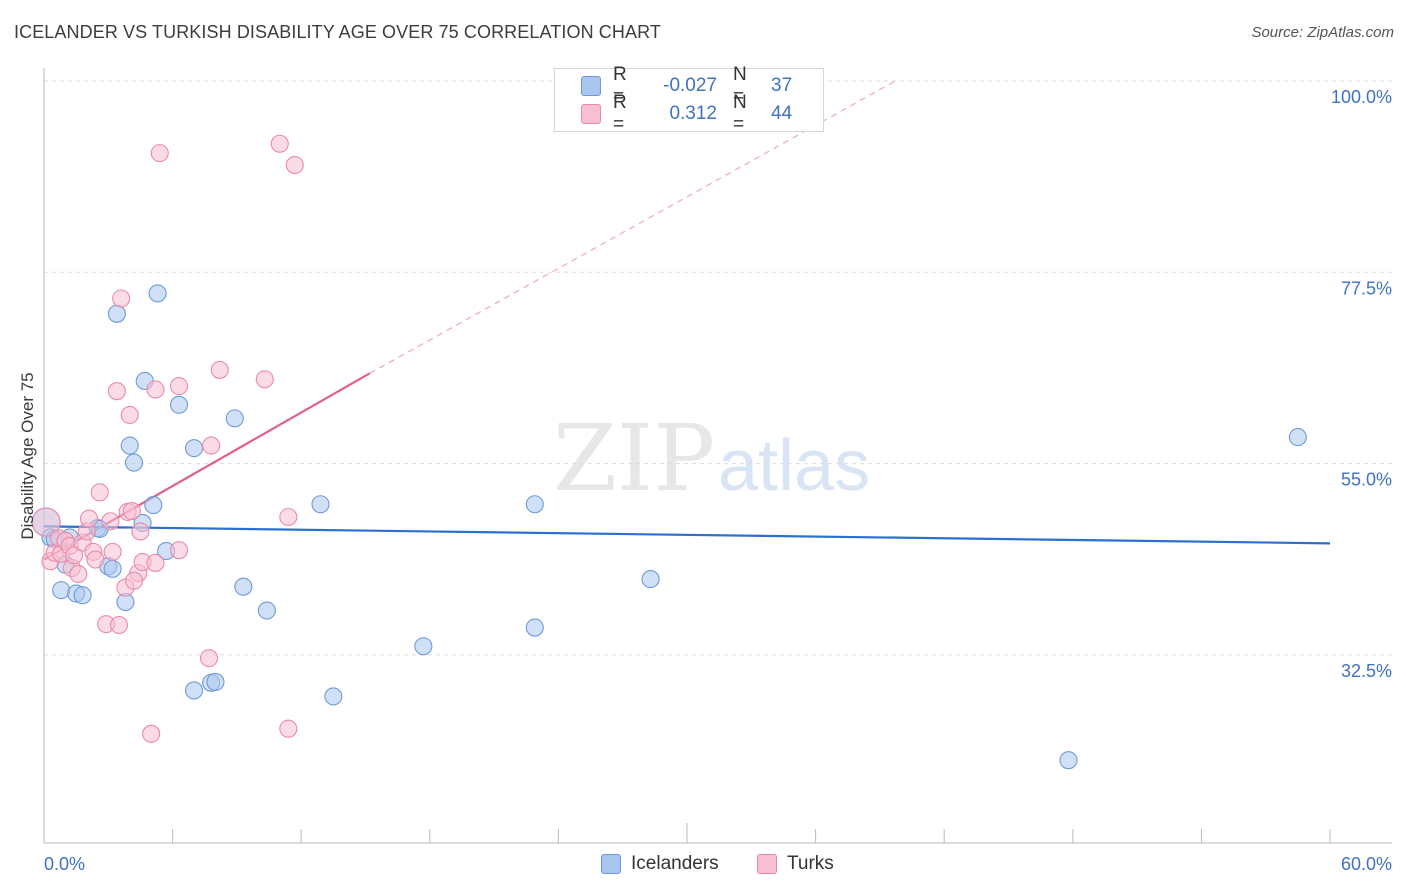 The width and height of the screenshot is (1406, 892). Describe the element at coordinates (675, 863) in the screenshot. I see `legend-label: Icelanders` at that location.